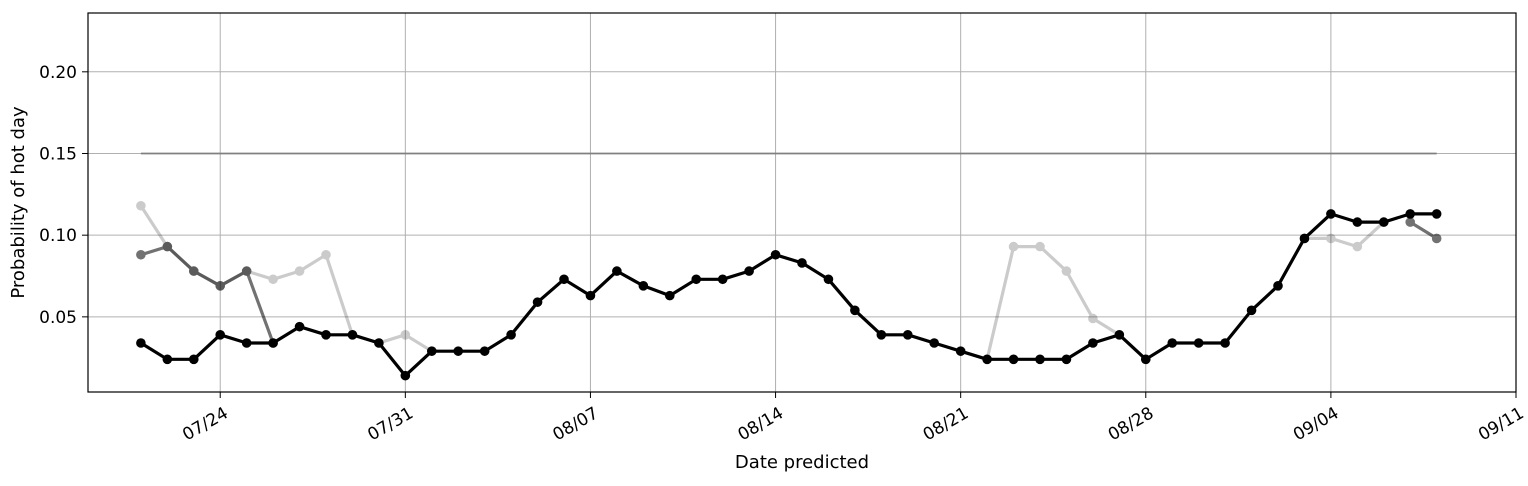 This screenshot has height=486, width=1528. What do you see at coordinates (58, 236) in the screenshot?
I see `y-tick-label: 0.10` at bounding box center [58, 236].